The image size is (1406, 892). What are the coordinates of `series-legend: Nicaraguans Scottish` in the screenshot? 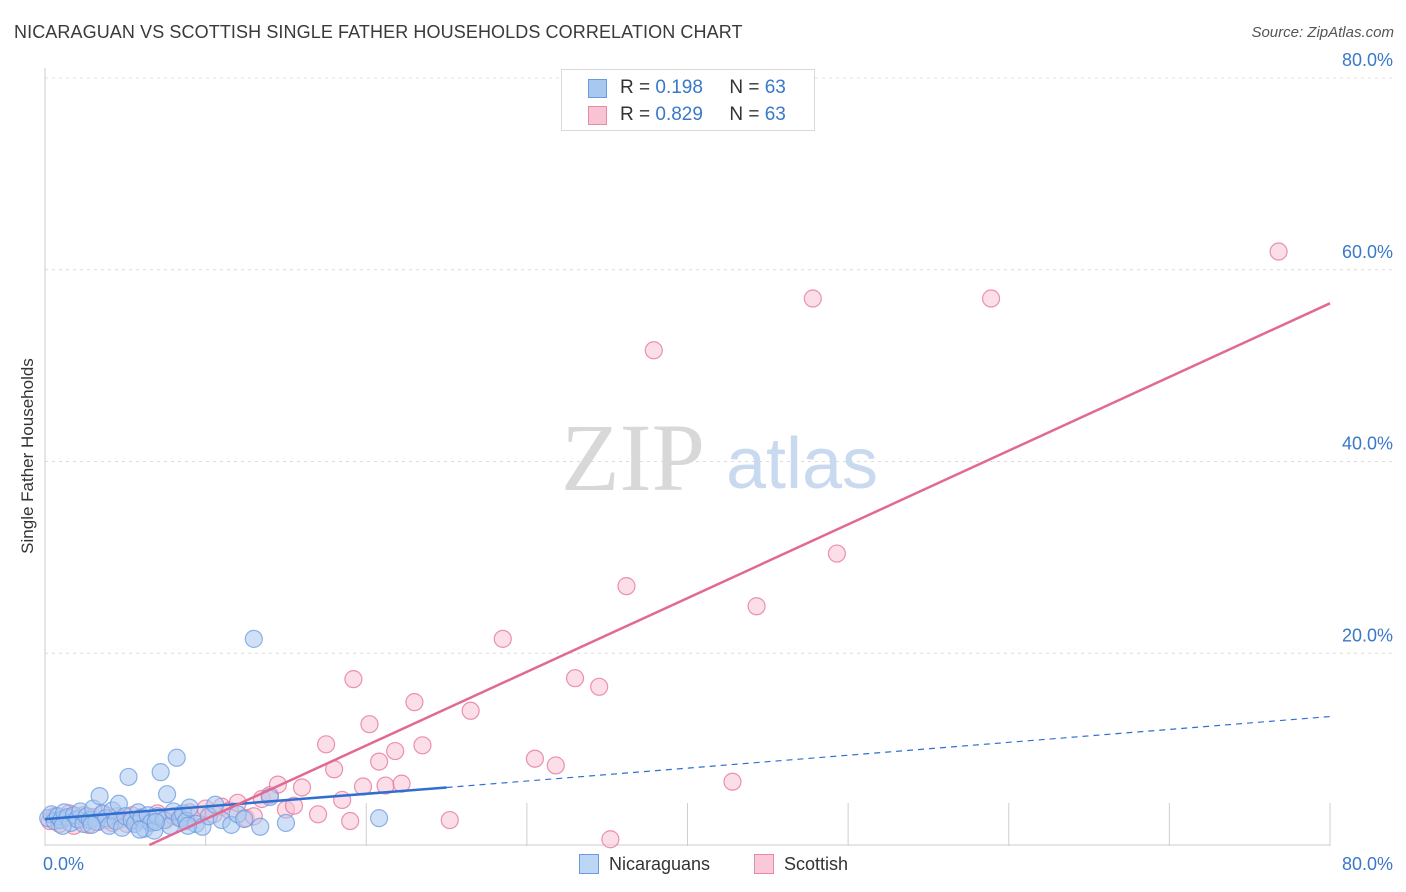 It's located at (703, 864).